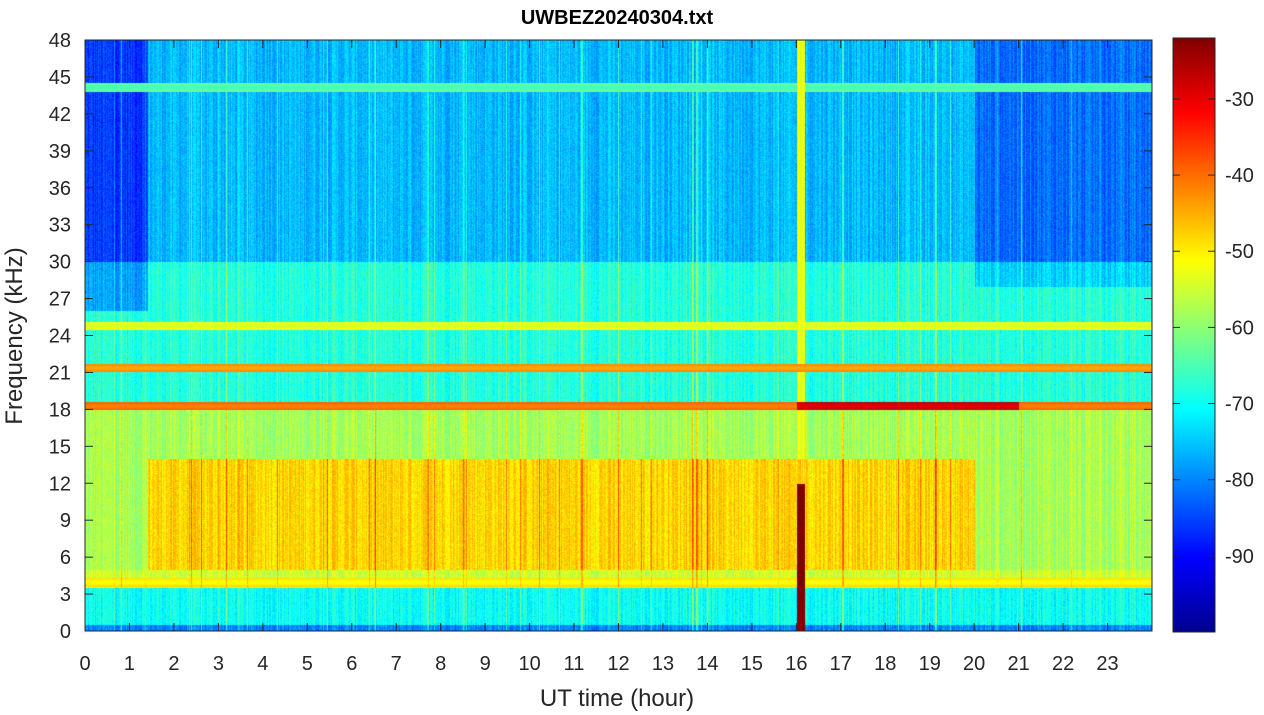 This screenshot has width=1264, height=715. Describe the element at coordinates (485, 664) in the screenshot. I see `x-tick-label: 9` at that location.